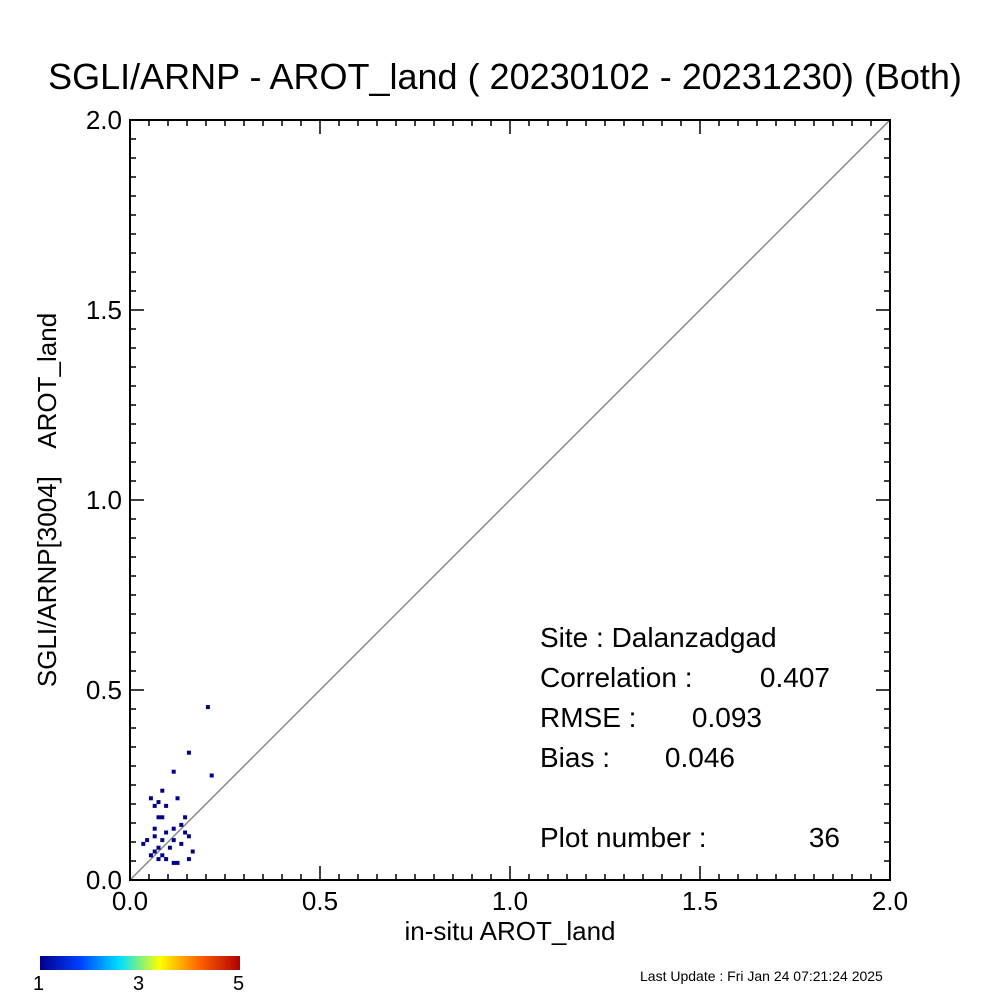 The width and height of the screenshot is (1000, 1000). Describe the element at coordinates (140, 963) in the screenshot. I see `colorbar` at that location.